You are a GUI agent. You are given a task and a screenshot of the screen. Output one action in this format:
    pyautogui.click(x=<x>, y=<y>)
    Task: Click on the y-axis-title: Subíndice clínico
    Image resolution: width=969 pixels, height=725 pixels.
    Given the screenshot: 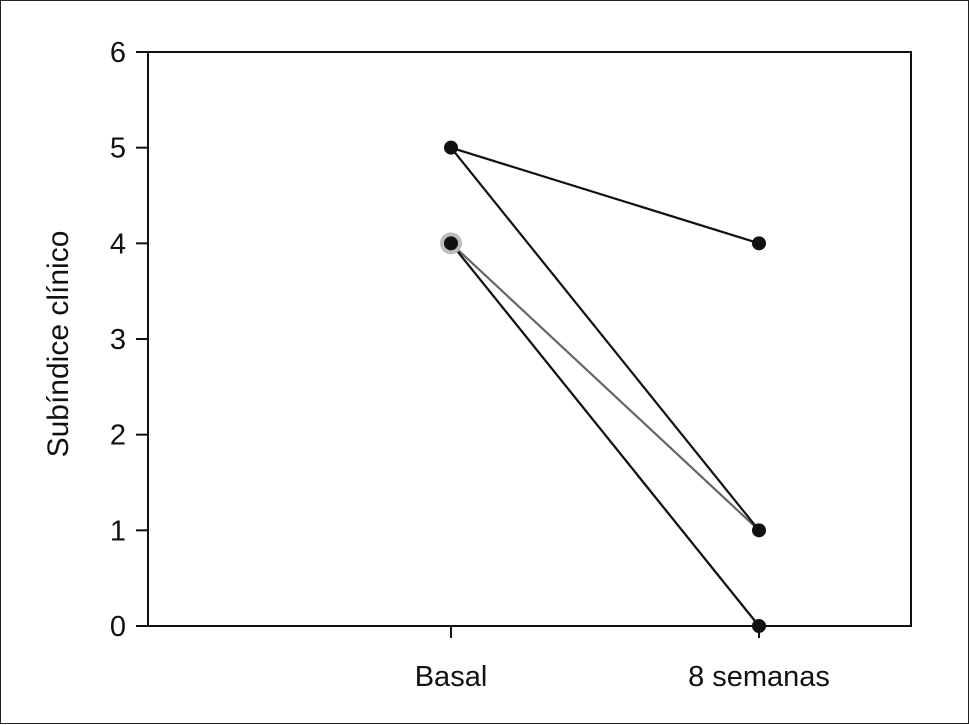 What is the action you would take?
    pyautogui.click(x=58, y=344)
    